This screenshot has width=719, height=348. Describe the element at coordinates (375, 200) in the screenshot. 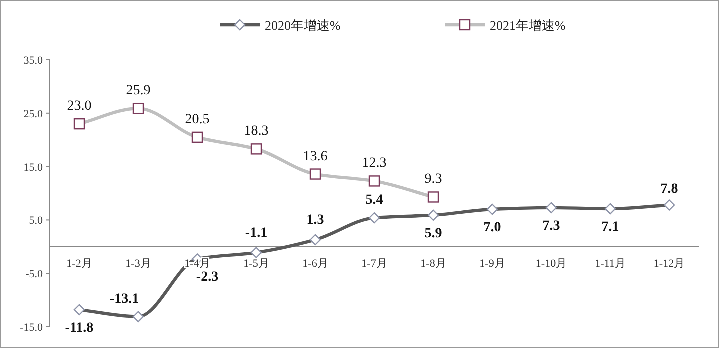

I see `data-label: 5.4` at that location.